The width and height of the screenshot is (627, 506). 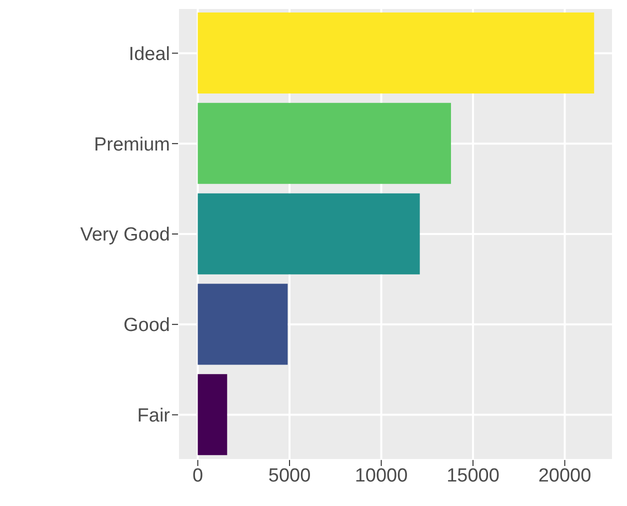 I want to click on x-tick-label: 20000, so click(x=565, y=475).